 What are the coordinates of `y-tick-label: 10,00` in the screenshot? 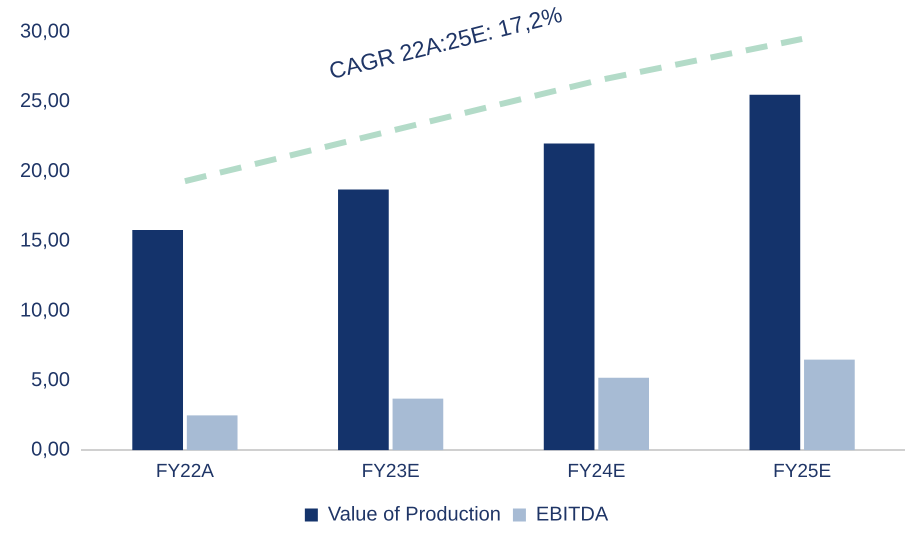 It's located at (45, 310).